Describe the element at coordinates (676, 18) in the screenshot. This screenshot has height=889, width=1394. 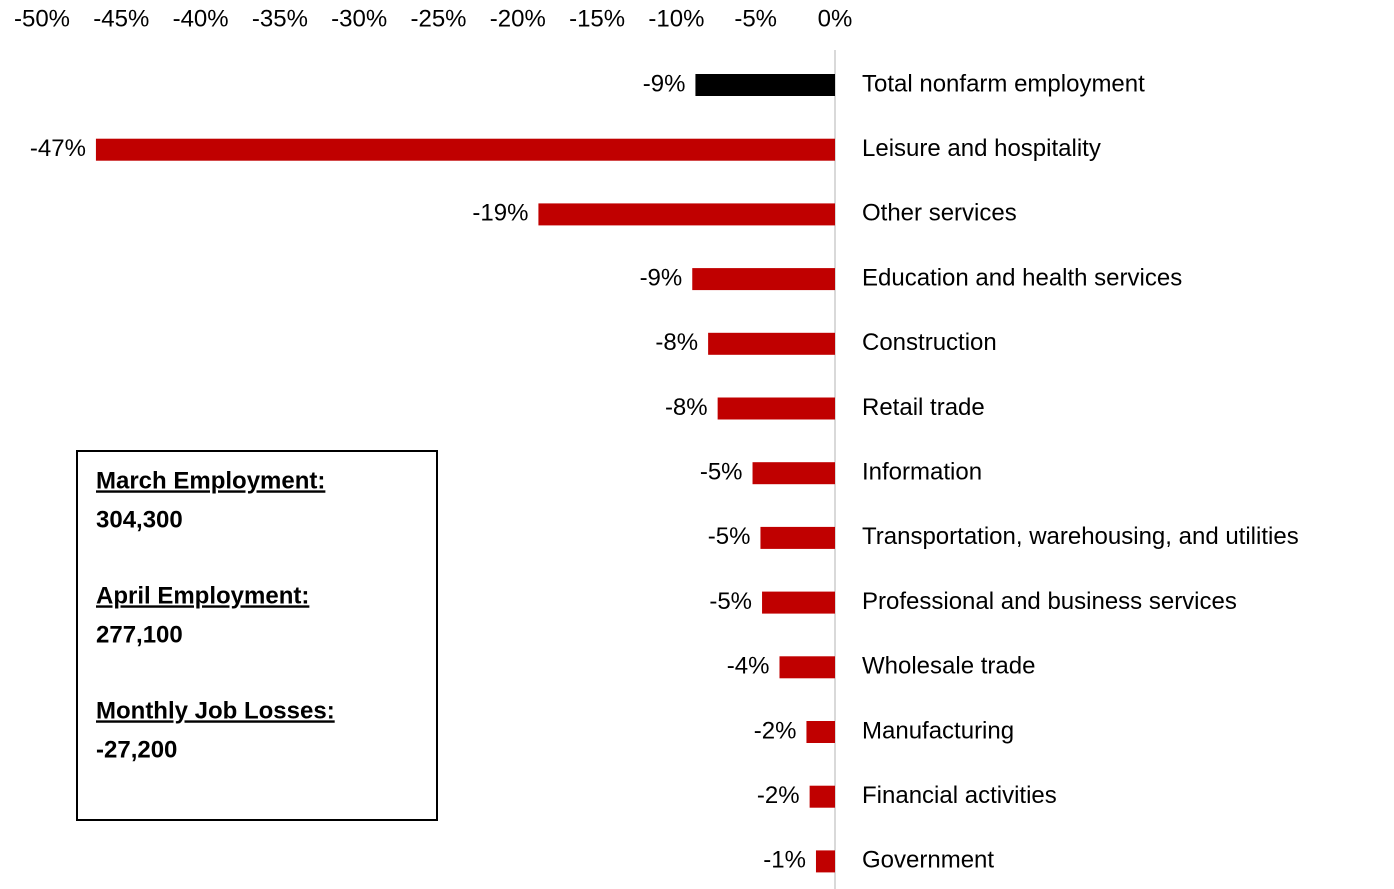
I see `x-tick-label: -10%` at that location.